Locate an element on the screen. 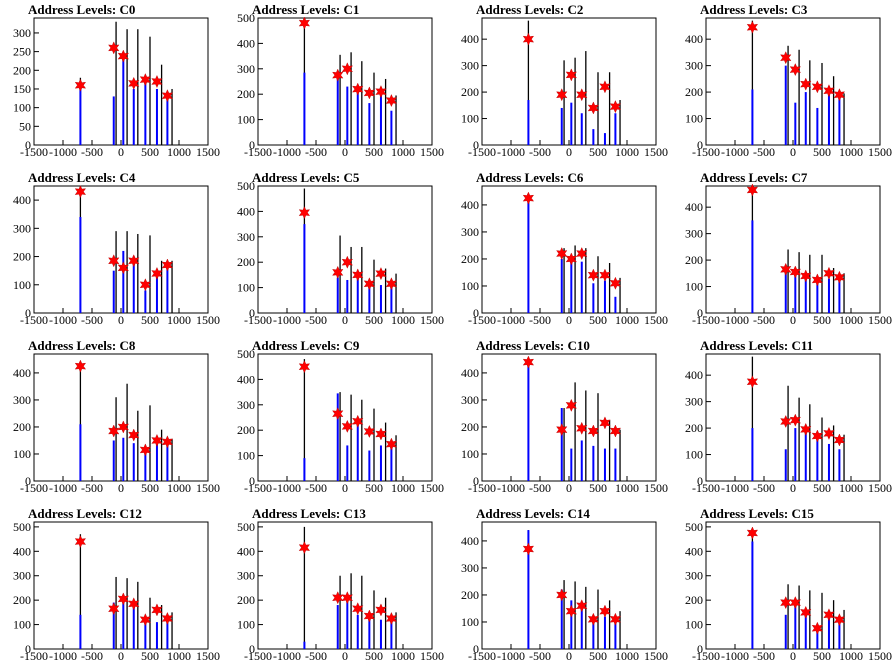 The height and width of the screenshot is (672, 896). y-tick-label: 0 is located at coordinates (252, 145).